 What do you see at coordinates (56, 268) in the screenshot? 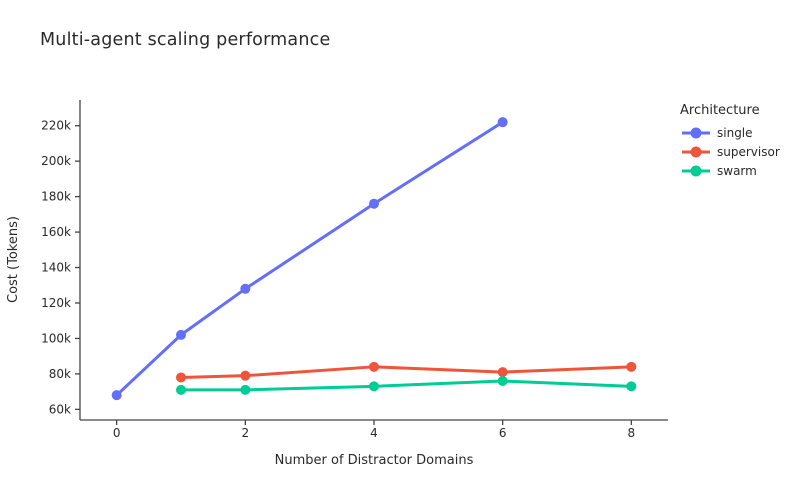
I see `y-tick-label: 140k` at bounding box center [56, 268].